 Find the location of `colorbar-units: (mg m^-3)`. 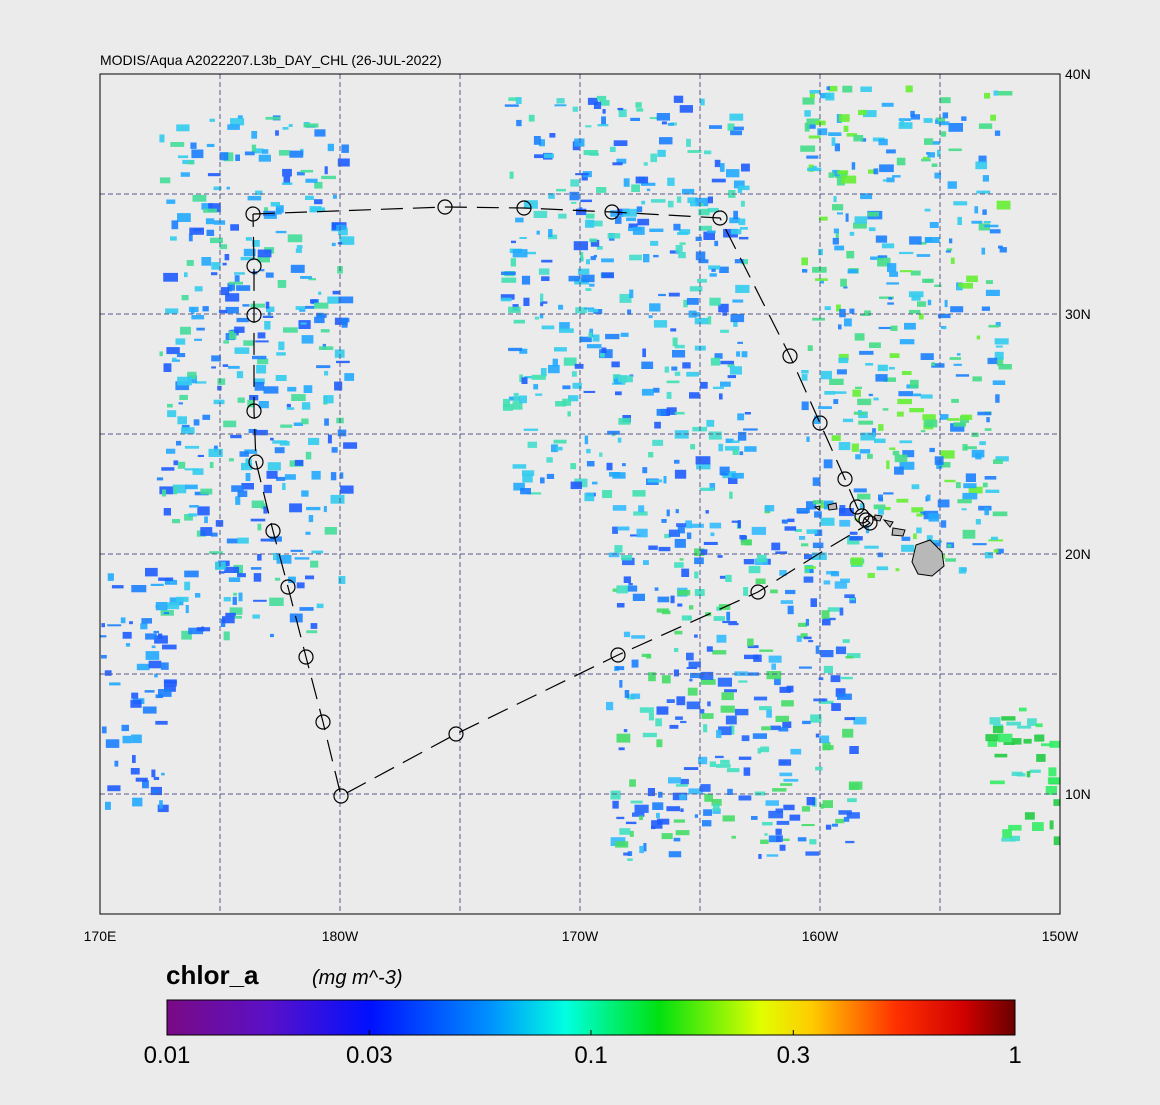

colorbar-units: (mg m^-3) is located at coordinates (357, 978).